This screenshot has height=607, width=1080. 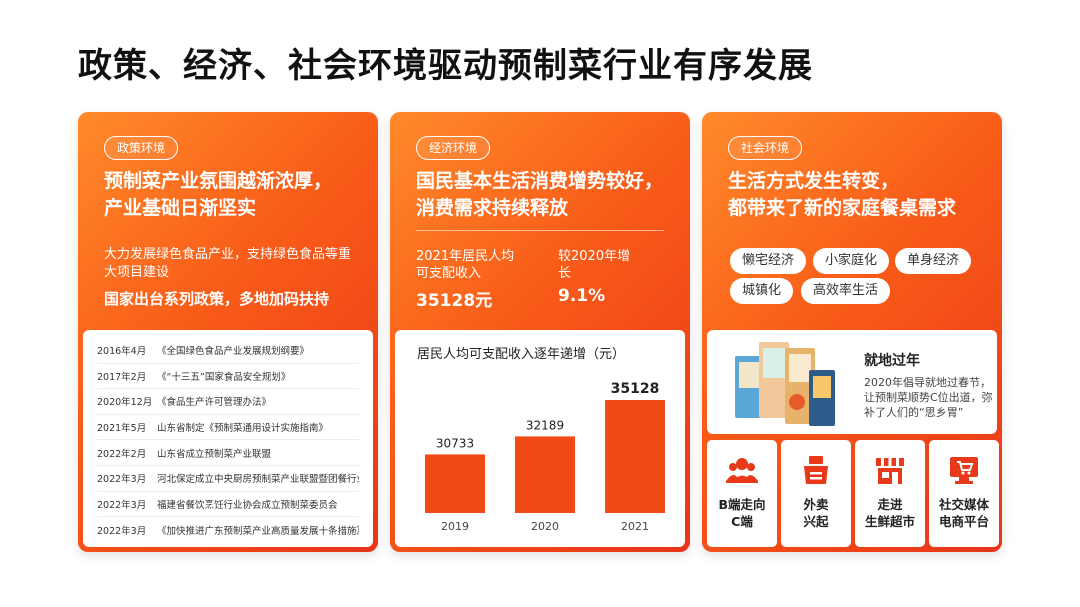 I want to click on policy-tag: 政策环境, so click(x=141, y=148).